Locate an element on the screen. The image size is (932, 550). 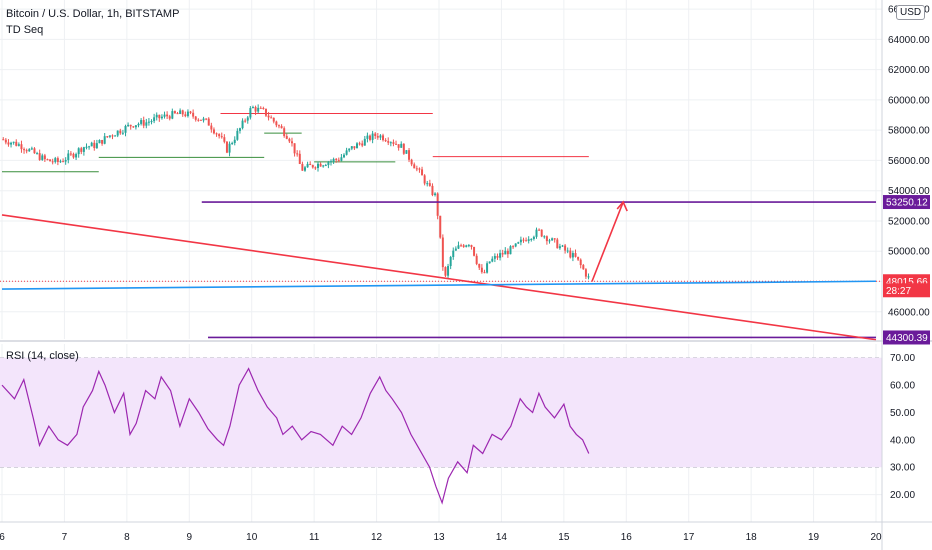
rsi-tick-label: 50.00 is located at coordinates (902, 413).